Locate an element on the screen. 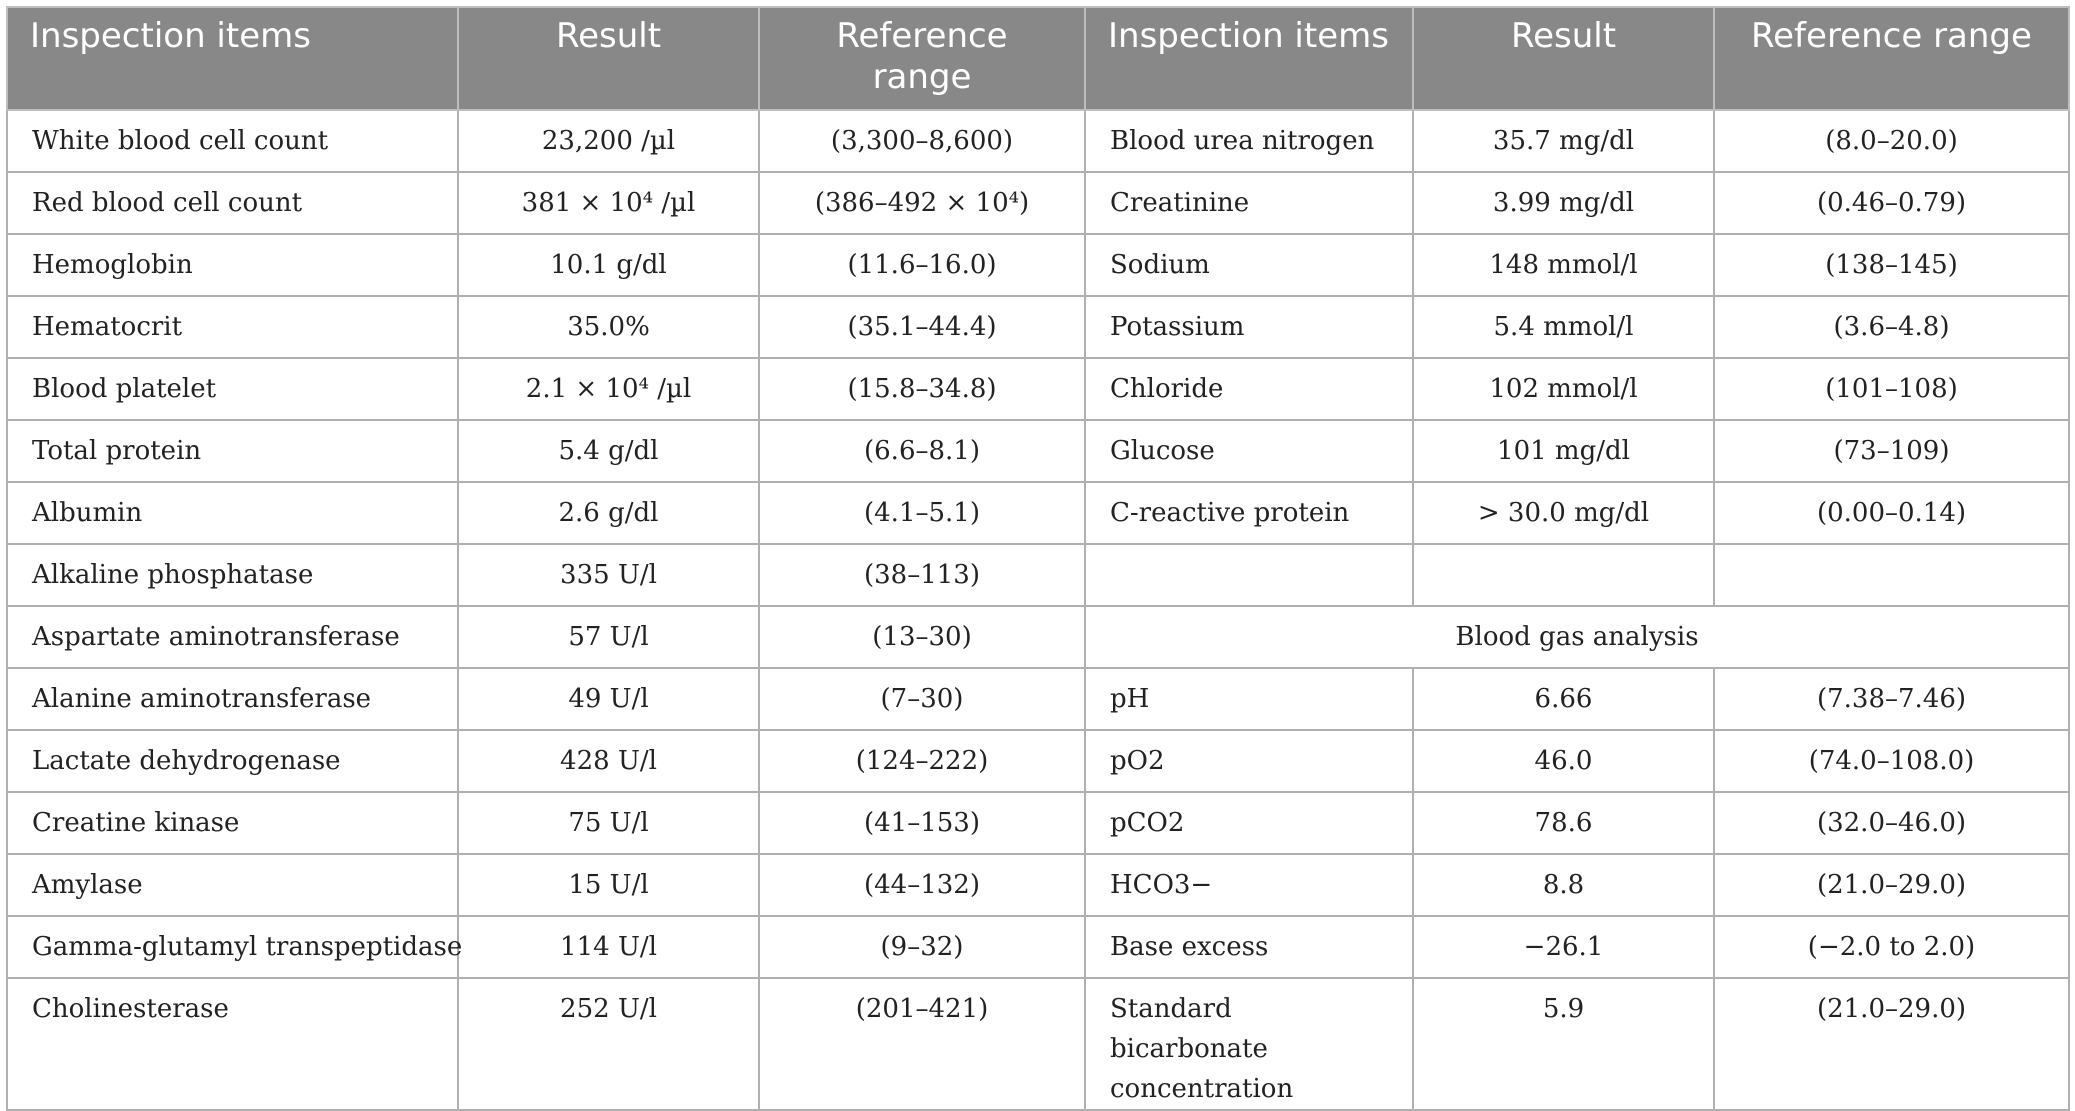  inspection-item-cell: pH is located at coordinates (1249, 699).